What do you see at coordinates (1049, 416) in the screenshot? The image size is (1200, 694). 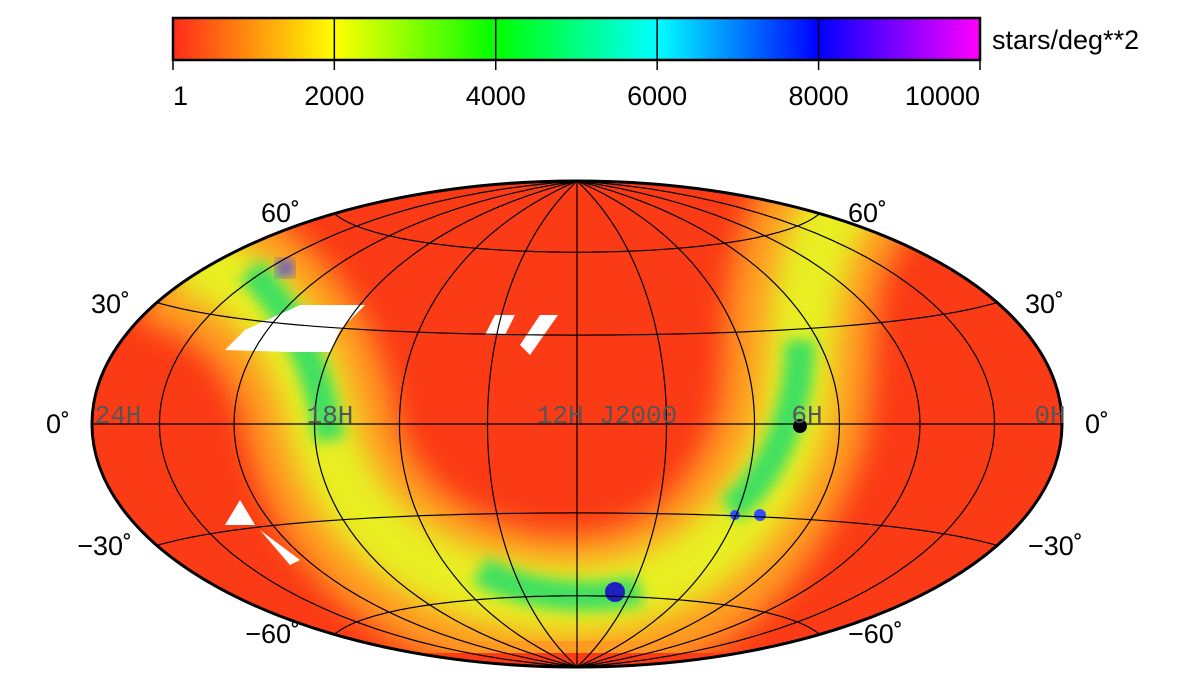 I see `ra-label: 0H` at bounding box center [1049, 416].